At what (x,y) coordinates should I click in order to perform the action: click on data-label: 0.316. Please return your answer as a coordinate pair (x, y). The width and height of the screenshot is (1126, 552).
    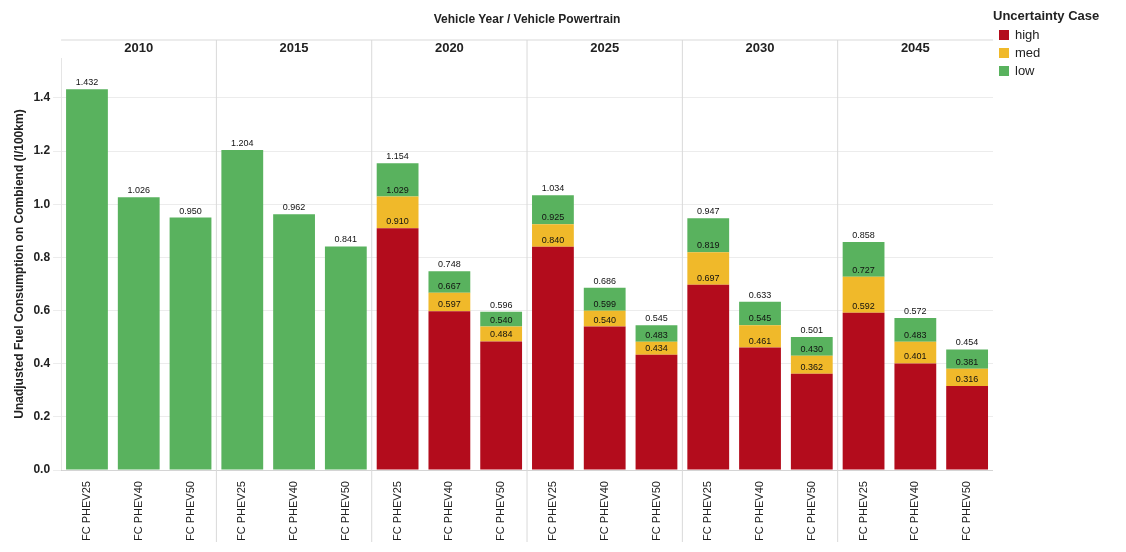
    Looking at the image, I should click on (967, 379).